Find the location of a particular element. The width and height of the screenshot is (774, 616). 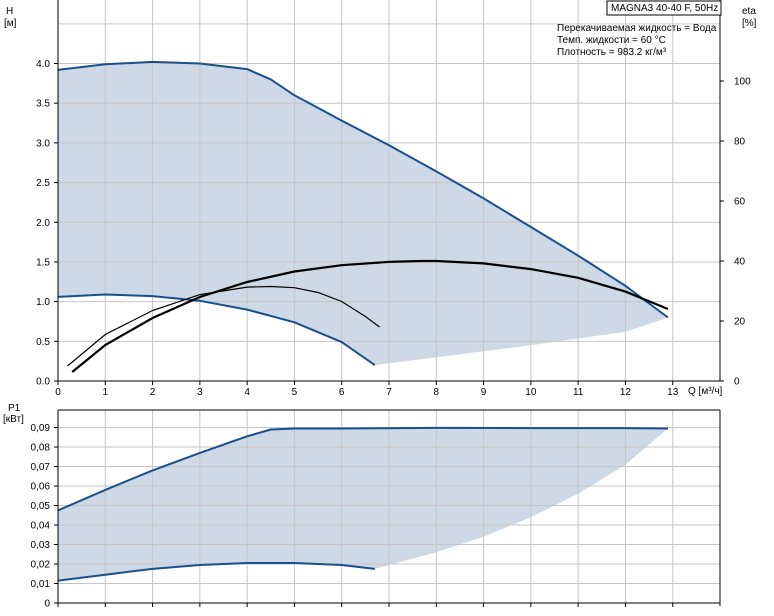

head-tick-label: 2.0 is located at coordinates (43, 223).